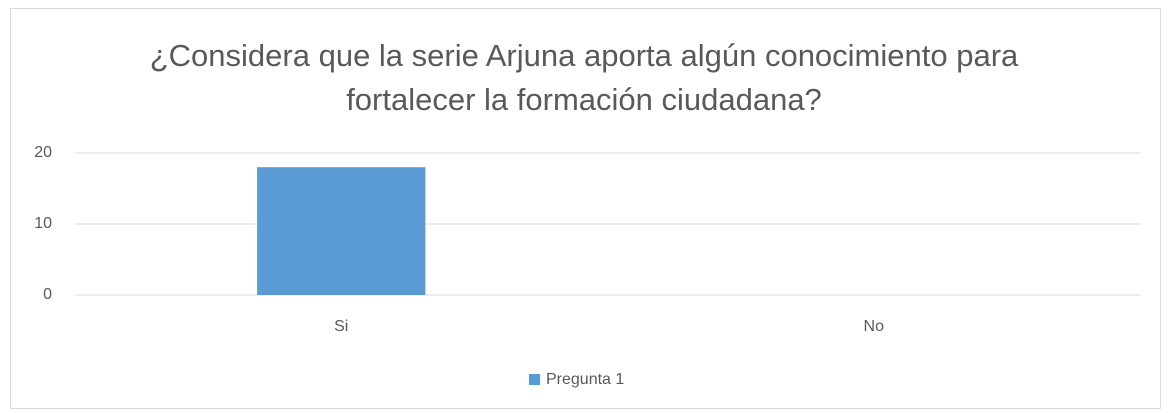  What do you see at coordinates (874, 326) in the screenshot?
I see `x-tick-label: No` at bounding box center [874, 326].